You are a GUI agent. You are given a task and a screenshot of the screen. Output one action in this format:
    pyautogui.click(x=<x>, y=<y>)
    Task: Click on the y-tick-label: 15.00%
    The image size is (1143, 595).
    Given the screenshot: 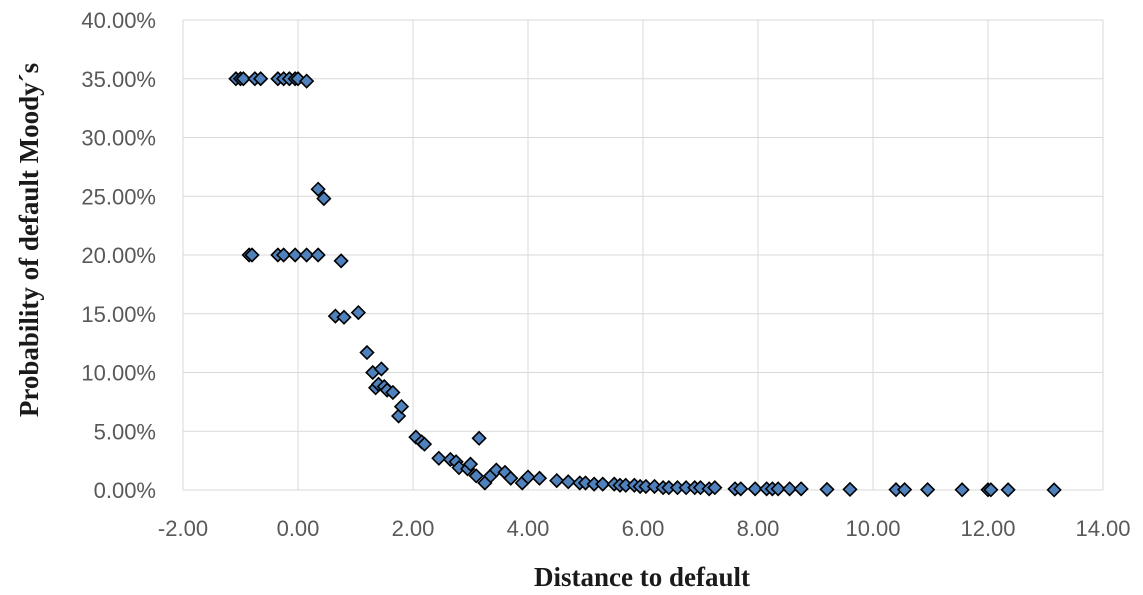 What is the action you would take?
    pyautogui.click(x=118, y=314)
    